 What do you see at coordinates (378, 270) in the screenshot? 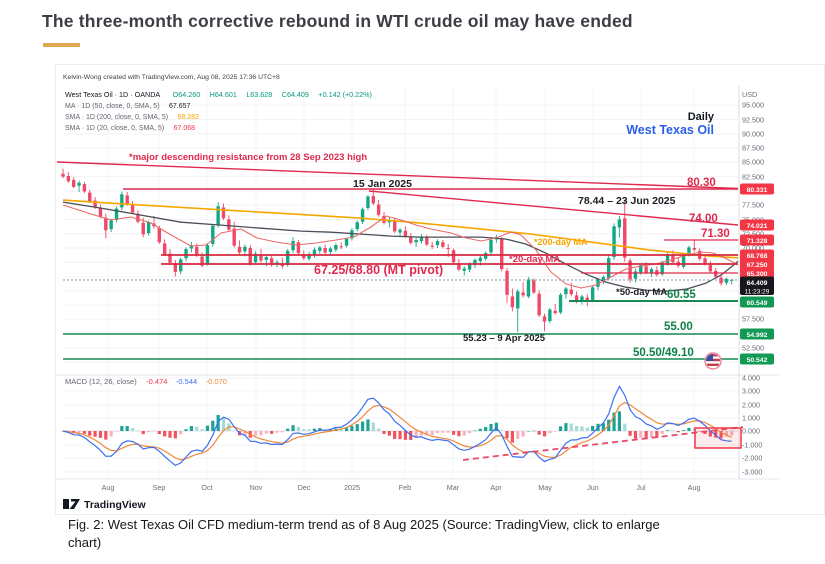
I see `annotation-mt-pivot: 67.25/68.80 (MT pivot)` at bounding box center [378, 270].